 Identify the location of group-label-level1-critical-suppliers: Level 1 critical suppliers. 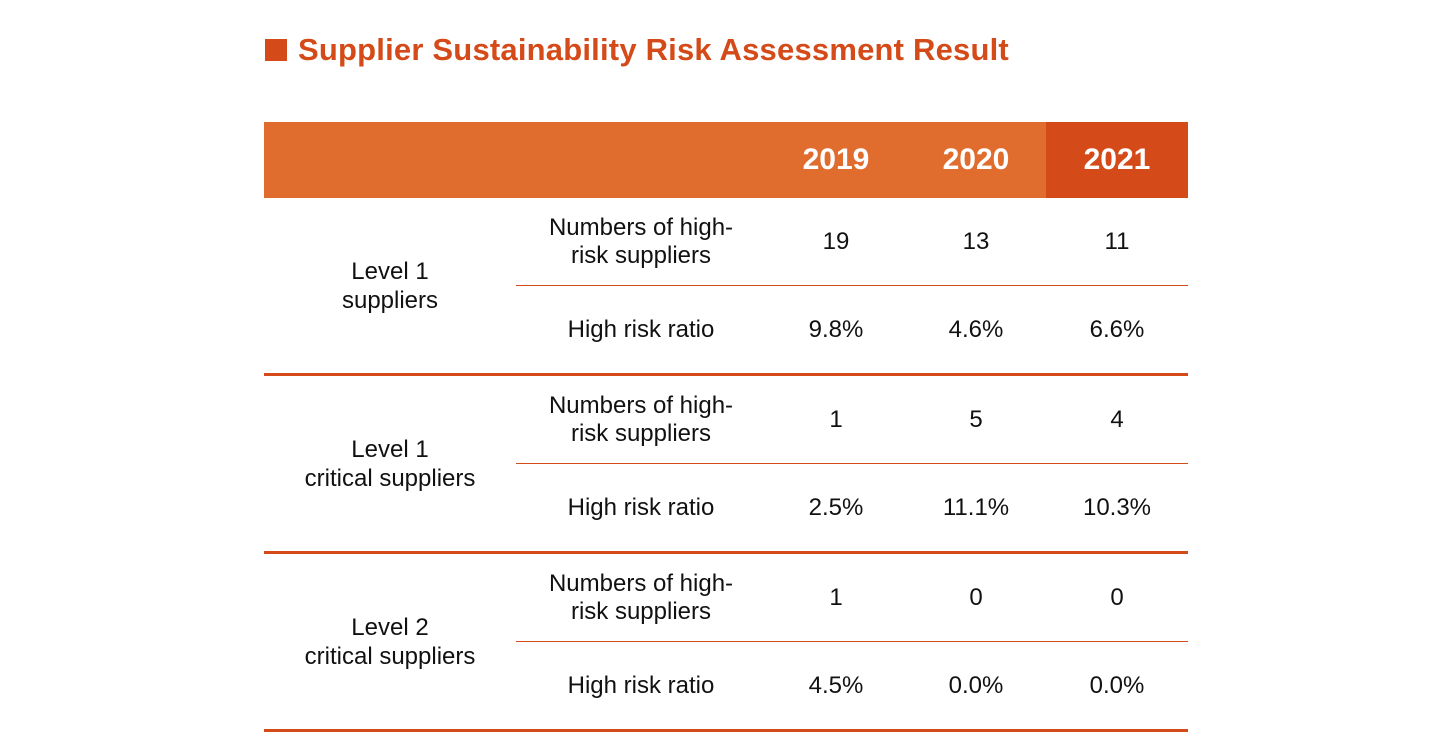
(390, 464).